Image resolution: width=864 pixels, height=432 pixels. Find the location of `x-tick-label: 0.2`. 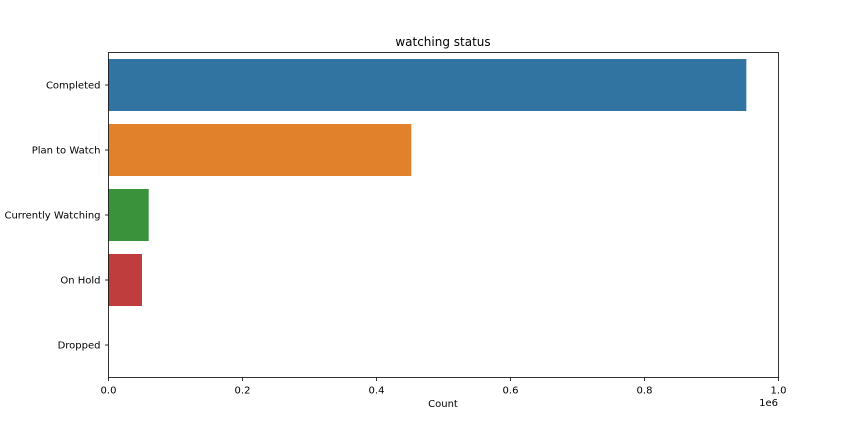

x-tick-label: 0.2 is located at coordinates (243, 391).